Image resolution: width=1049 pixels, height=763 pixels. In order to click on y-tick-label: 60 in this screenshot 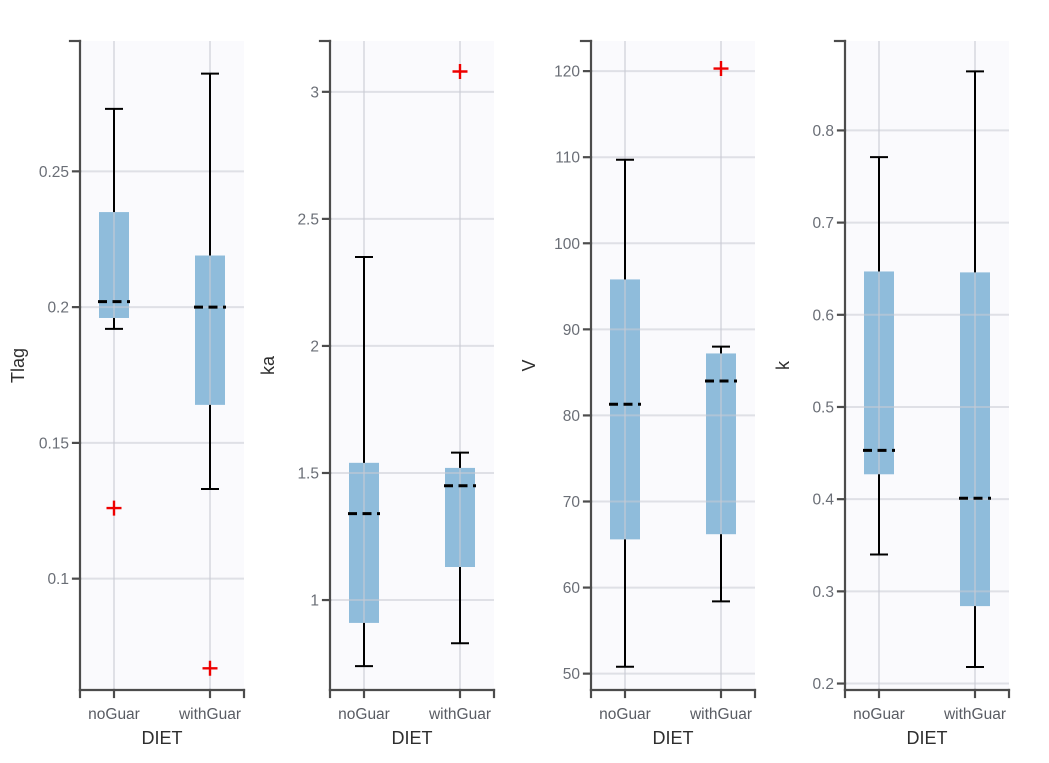, I will do `click(572, 588)`.